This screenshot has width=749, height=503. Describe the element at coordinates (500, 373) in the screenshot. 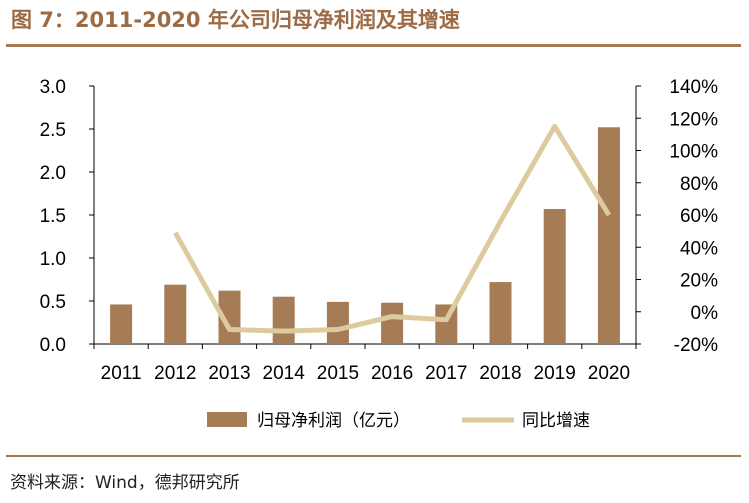

I see `x-tick-label: 2018` at that location.